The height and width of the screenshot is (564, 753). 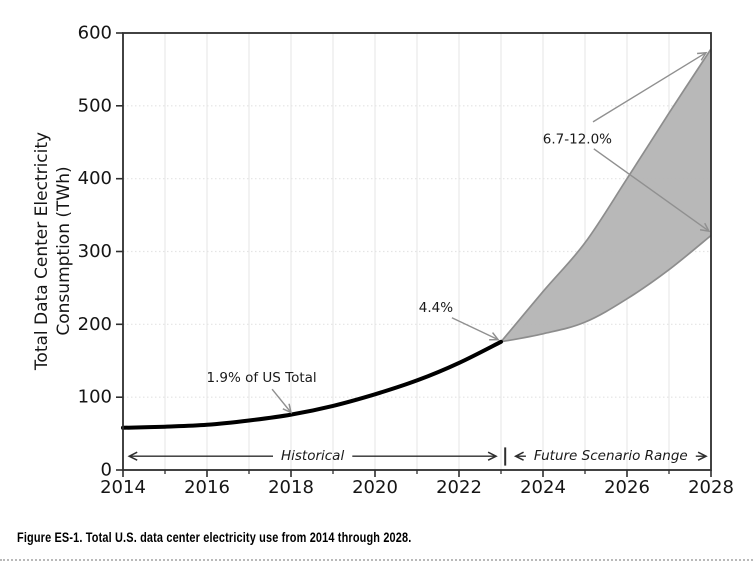 I want to click on annotation-arrow-share-2018, so click(x=282, y=401).